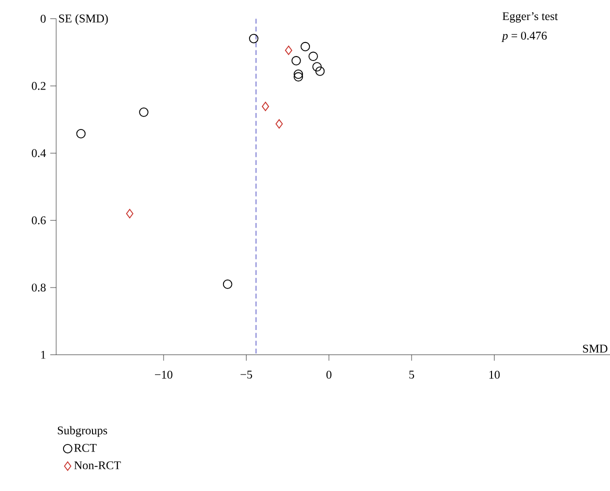 Image resolution: width=610 pixels, height=491 pixels. I want to click on y-tick-label: 0, so click(43, 18).